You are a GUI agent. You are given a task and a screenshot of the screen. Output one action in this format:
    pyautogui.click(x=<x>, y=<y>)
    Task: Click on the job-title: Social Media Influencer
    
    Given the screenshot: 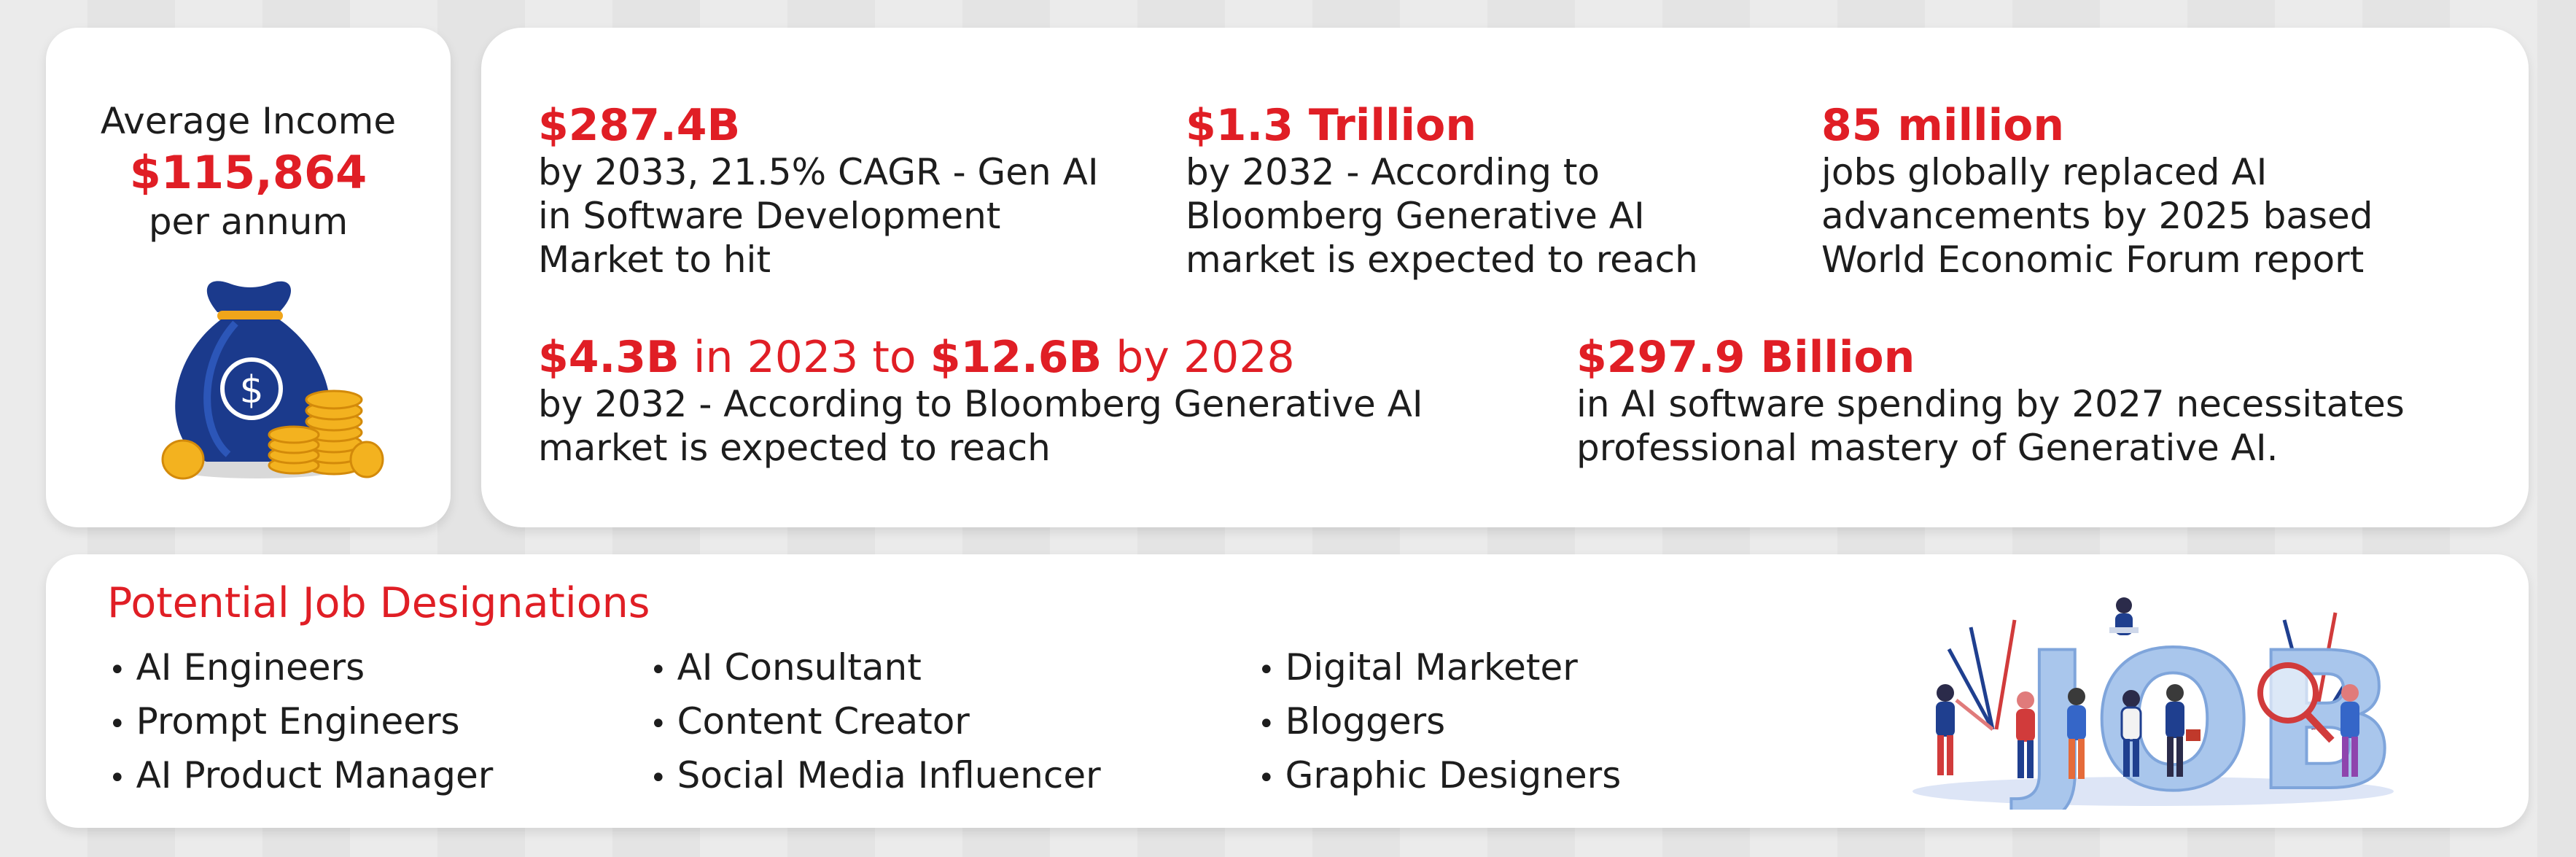 What is the action you would take?
    pyautogui.click(x=889, y=775)
    